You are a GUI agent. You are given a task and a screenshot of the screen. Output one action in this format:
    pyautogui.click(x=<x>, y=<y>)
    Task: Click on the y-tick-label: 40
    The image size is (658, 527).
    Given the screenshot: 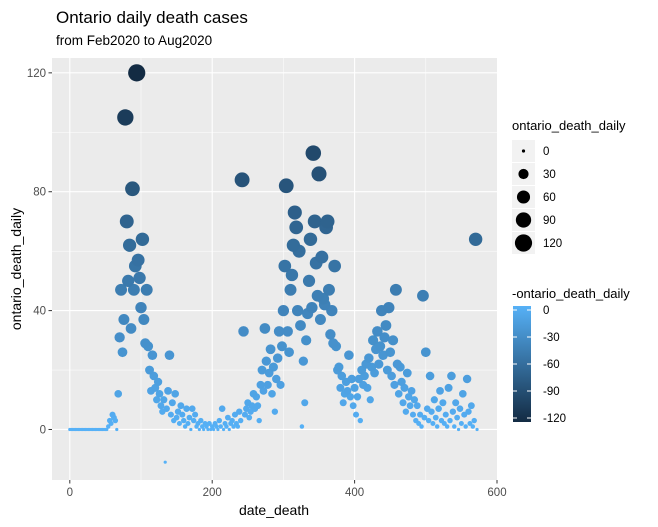 What is the action you would take?
    pyautogui.click(x=39, y=312)
    